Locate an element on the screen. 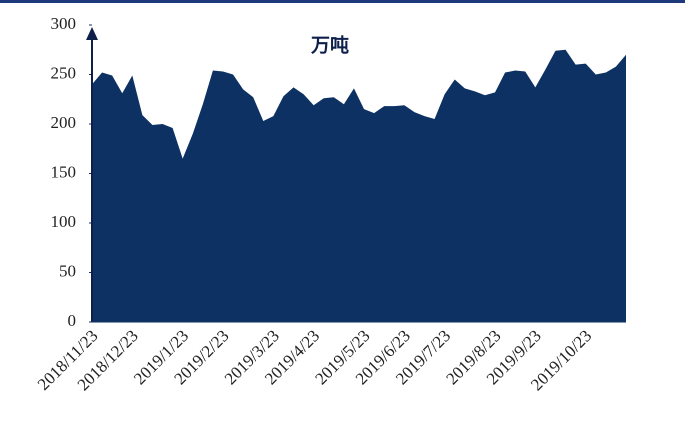  y-tick-label: 50 is located at coordinates (67, 270).